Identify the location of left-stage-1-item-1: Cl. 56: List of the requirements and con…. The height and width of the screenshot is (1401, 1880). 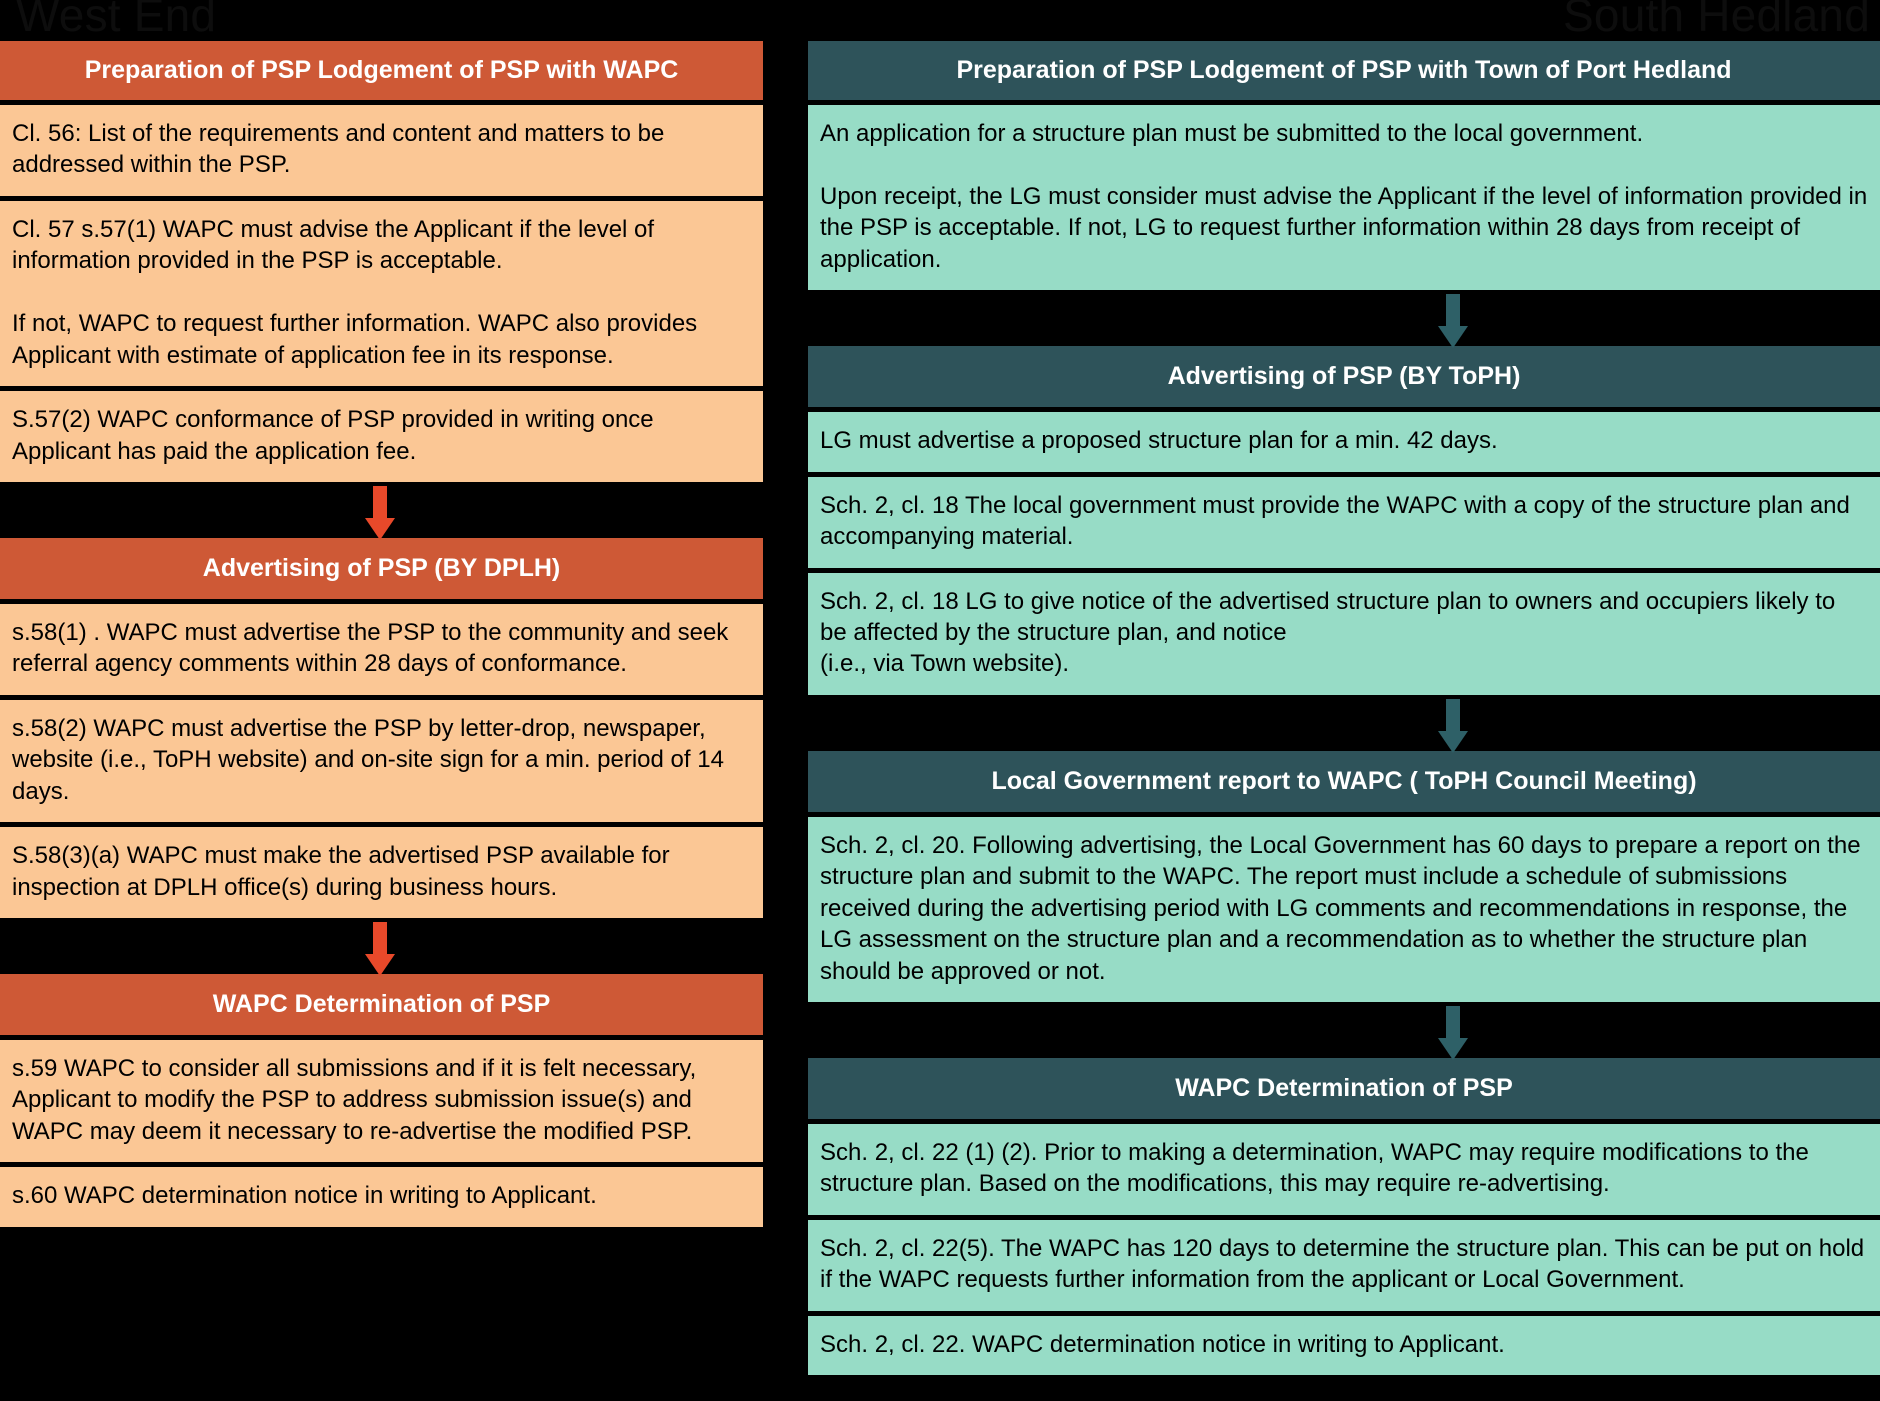
(381, 150).